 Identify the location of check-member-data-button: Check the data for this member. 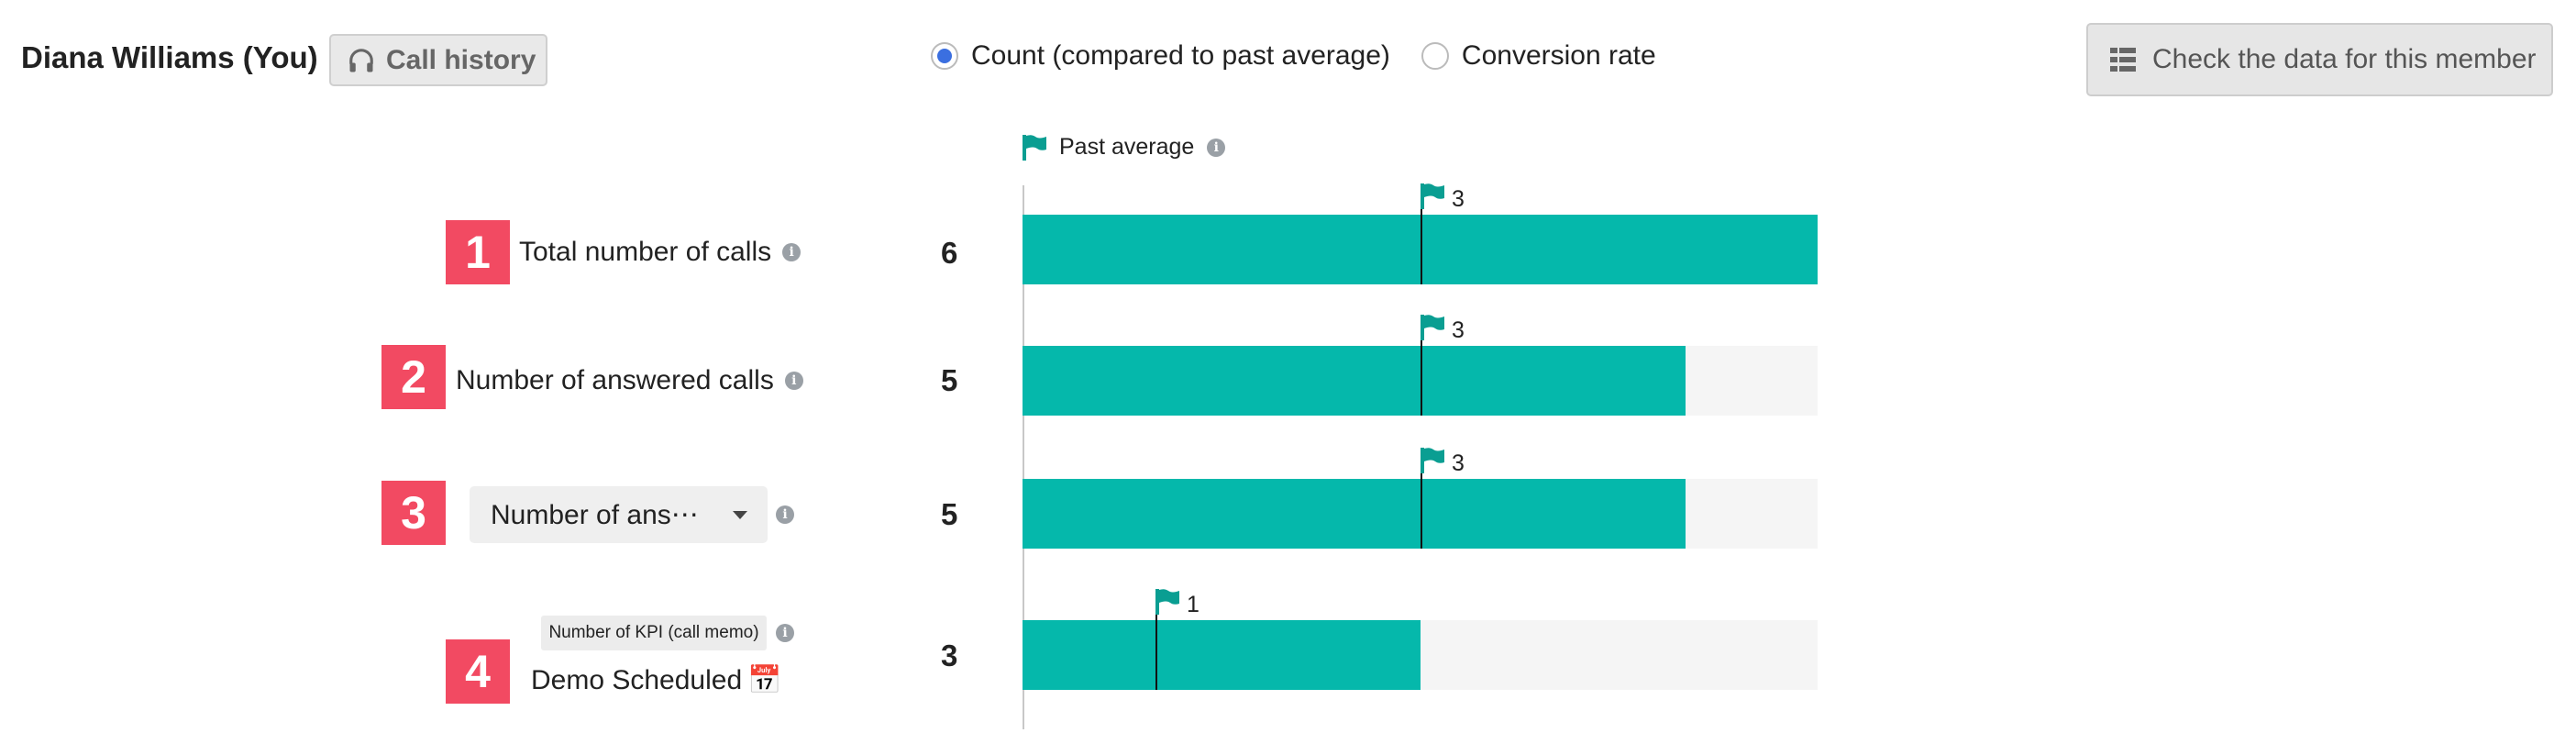
(2319, 59).